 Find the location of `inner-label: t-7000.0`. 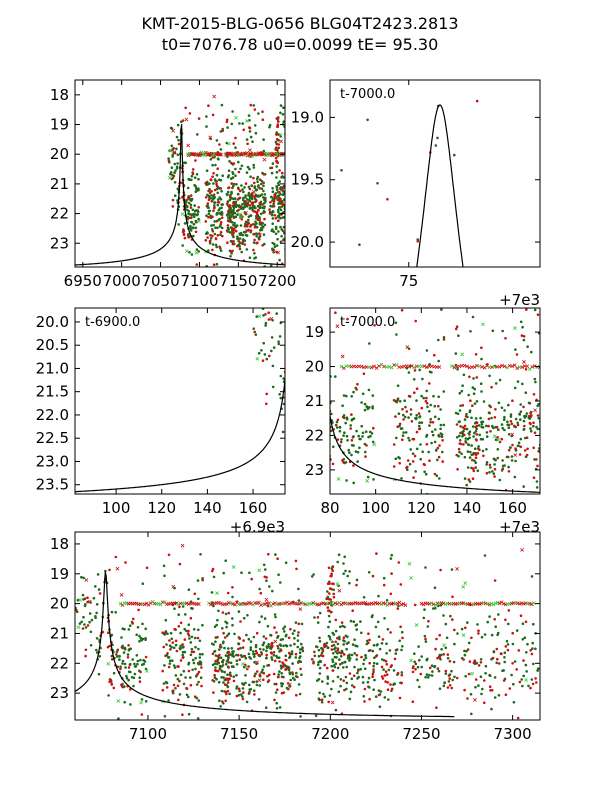

inner-label: t-7000.0 is located at coordinates (367, 322).